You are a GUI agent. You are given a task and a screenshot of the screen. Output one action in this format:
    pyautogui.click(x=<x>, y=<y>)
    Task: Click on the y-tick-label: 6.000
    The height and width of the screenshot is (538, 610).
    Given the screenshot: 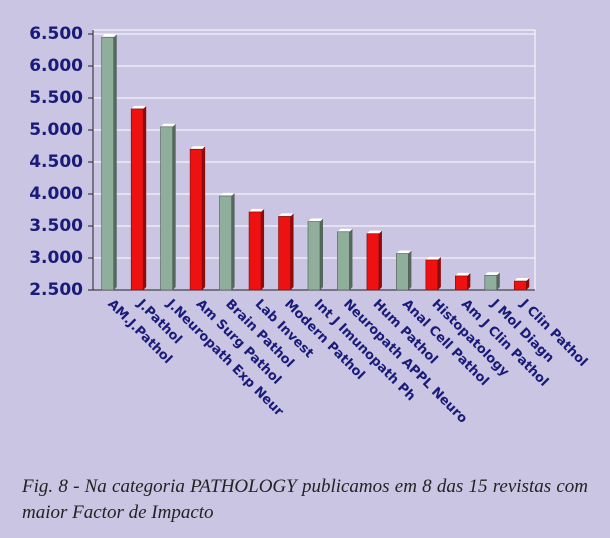 What is the action you would take?
    pyautogui.click(x=56, y=66)
    